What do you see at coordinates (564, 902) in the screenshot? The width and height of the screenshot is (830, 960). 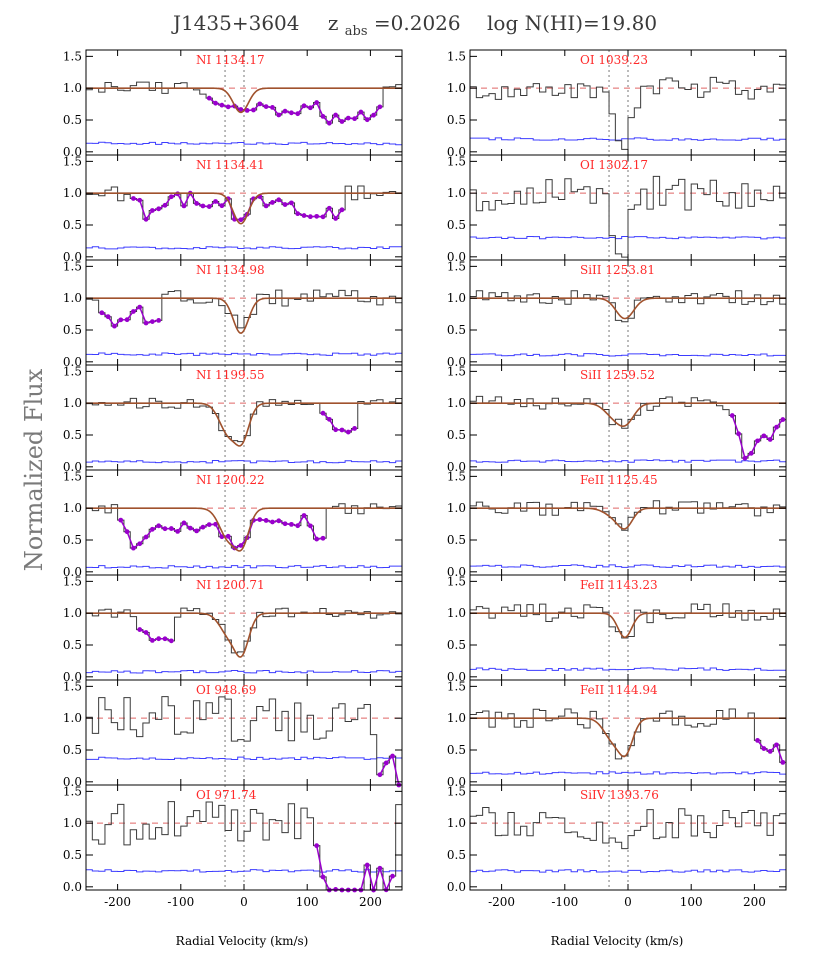 I see `x-tick-label: -100` at bounding box center [564, 902].